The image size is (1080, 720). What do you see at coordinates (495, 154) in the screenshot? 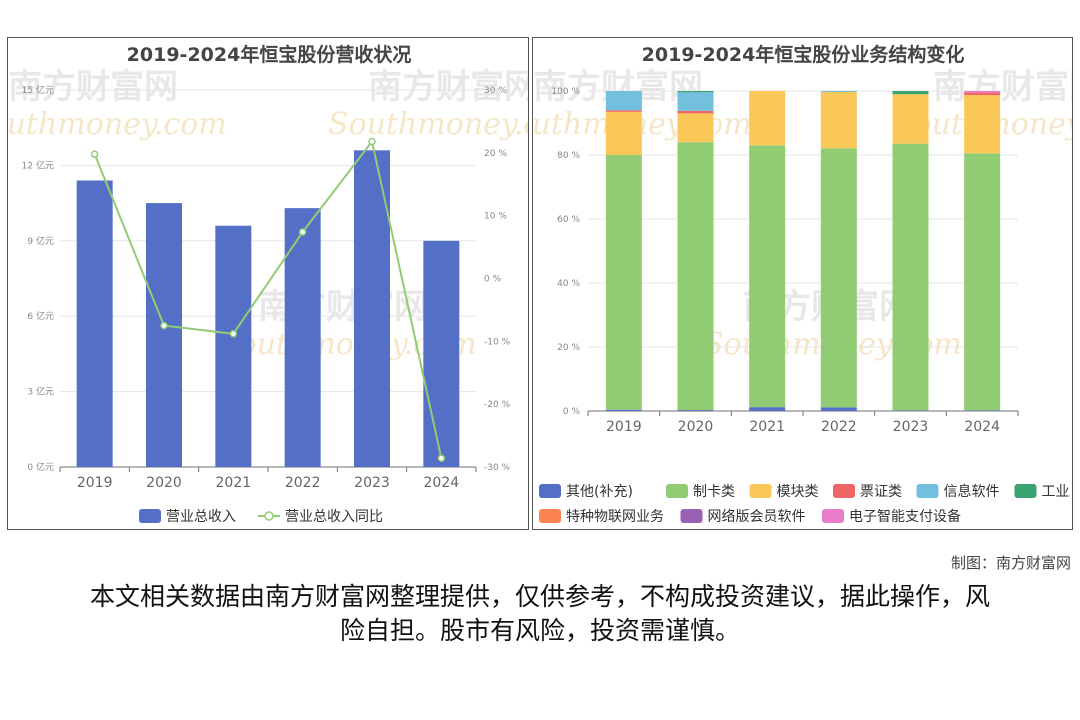
I see `y-right-tick-label: 20 %` at bounding box center [495, 154].